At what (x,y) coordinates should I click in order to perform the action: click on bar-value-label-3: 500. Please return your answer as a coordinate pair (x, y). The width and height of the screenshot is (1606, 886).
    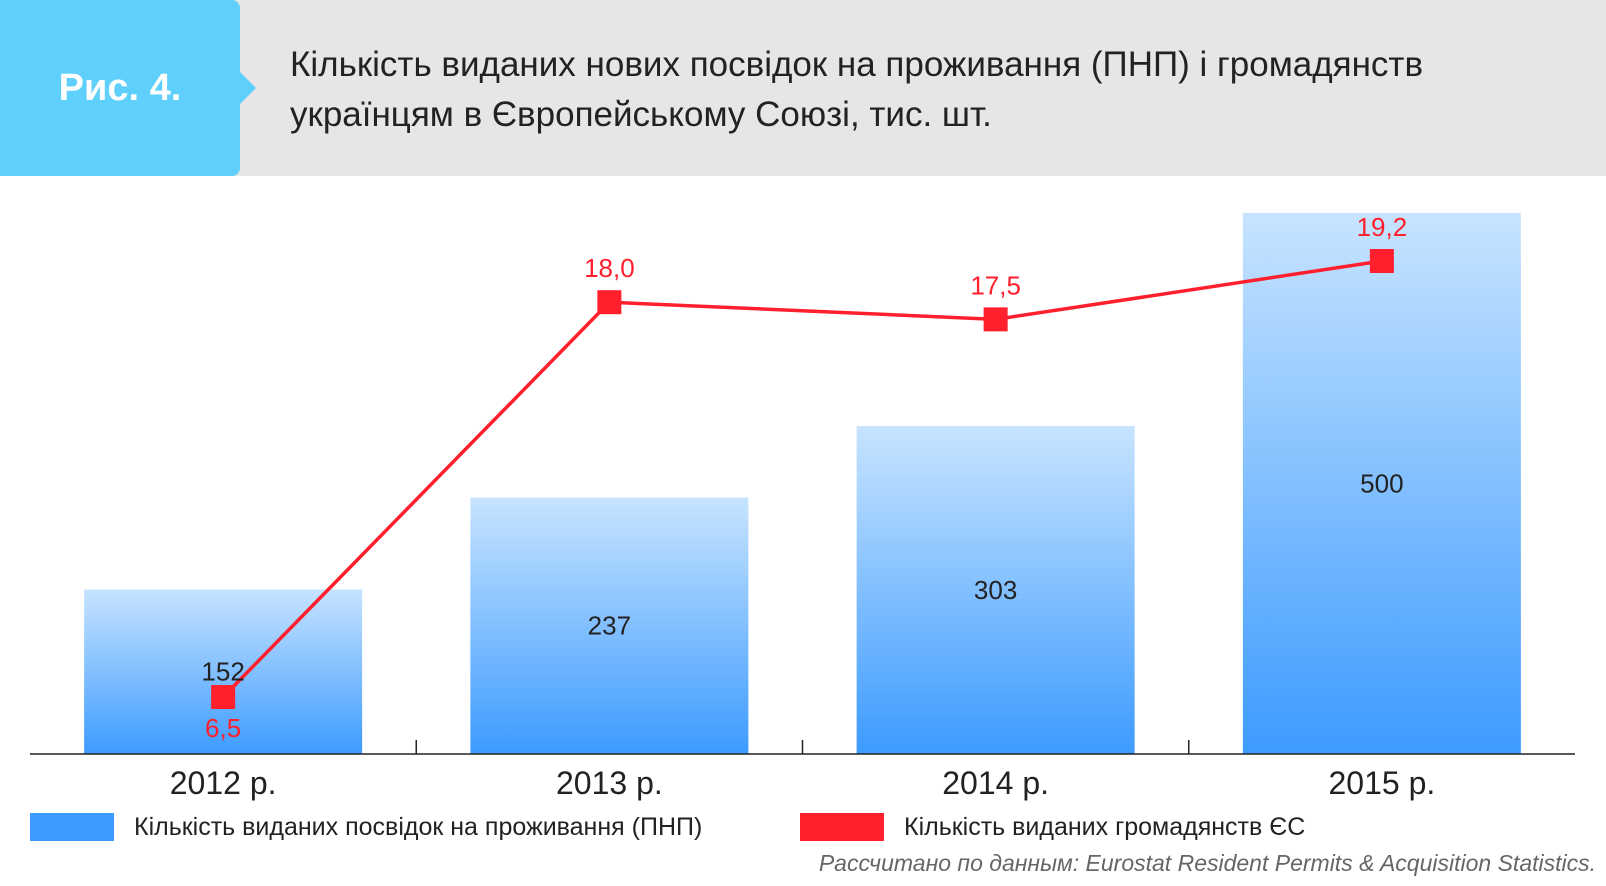
    Looking at the image, I should click on (1381, 483).